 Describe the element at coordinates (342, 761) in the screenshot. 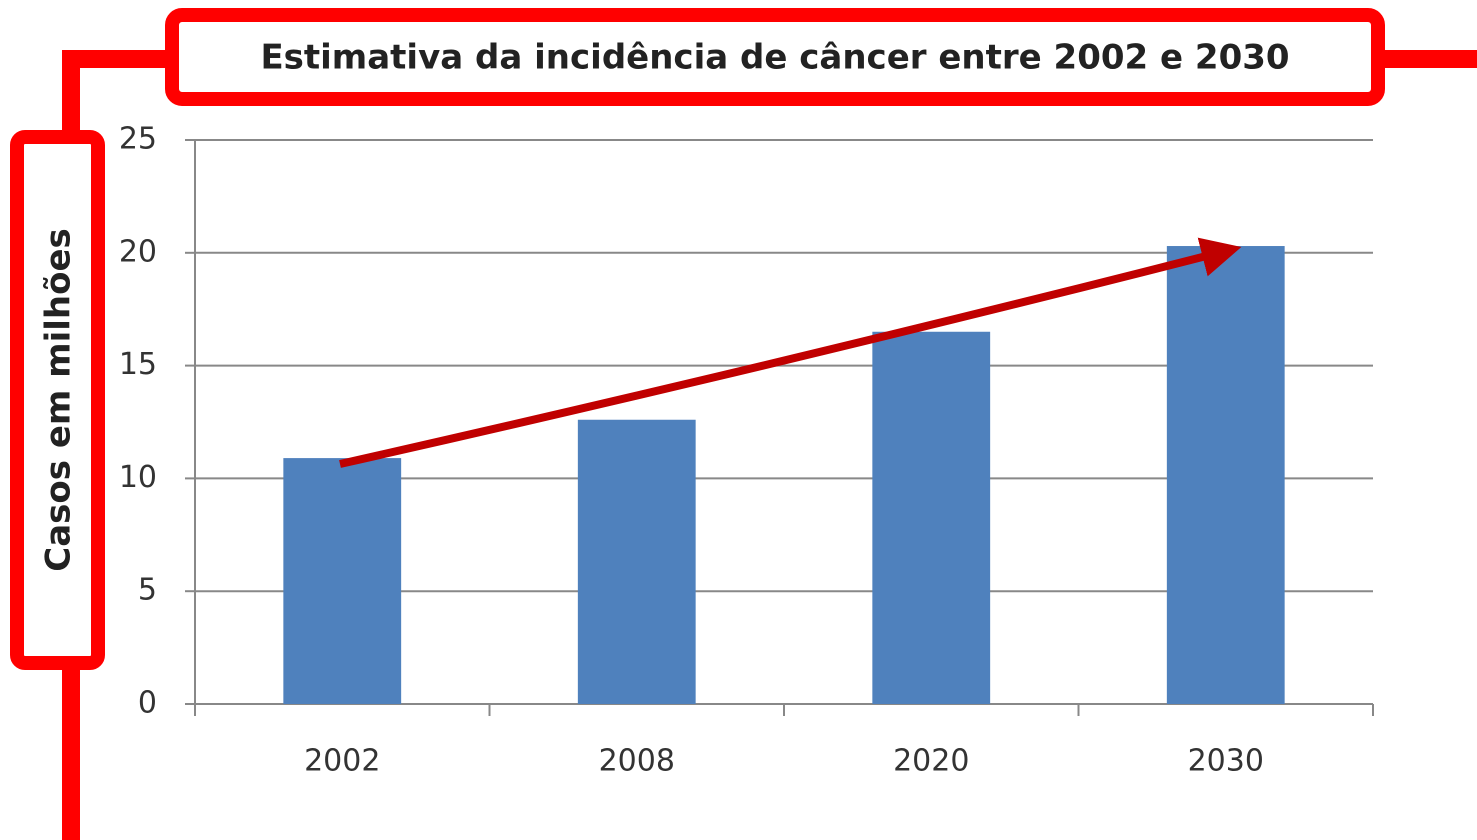

I see `x-tick-label: 2002` at that location.